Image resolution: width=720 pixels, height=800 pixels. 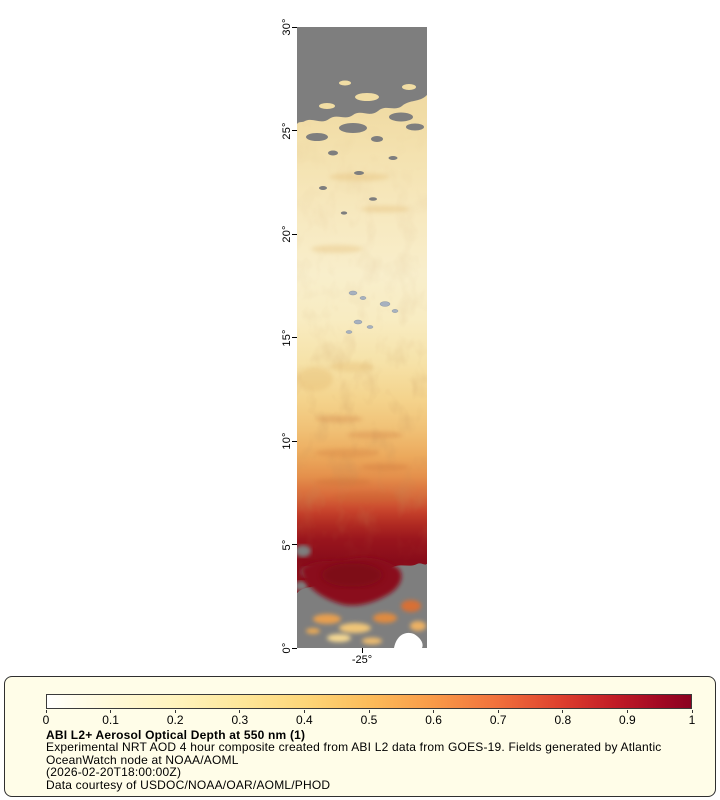 What do you see at coordinates (287, 648) in the screenshot?
I see `y-axis-tick-label: 0°` at bounding box center [287, 648].